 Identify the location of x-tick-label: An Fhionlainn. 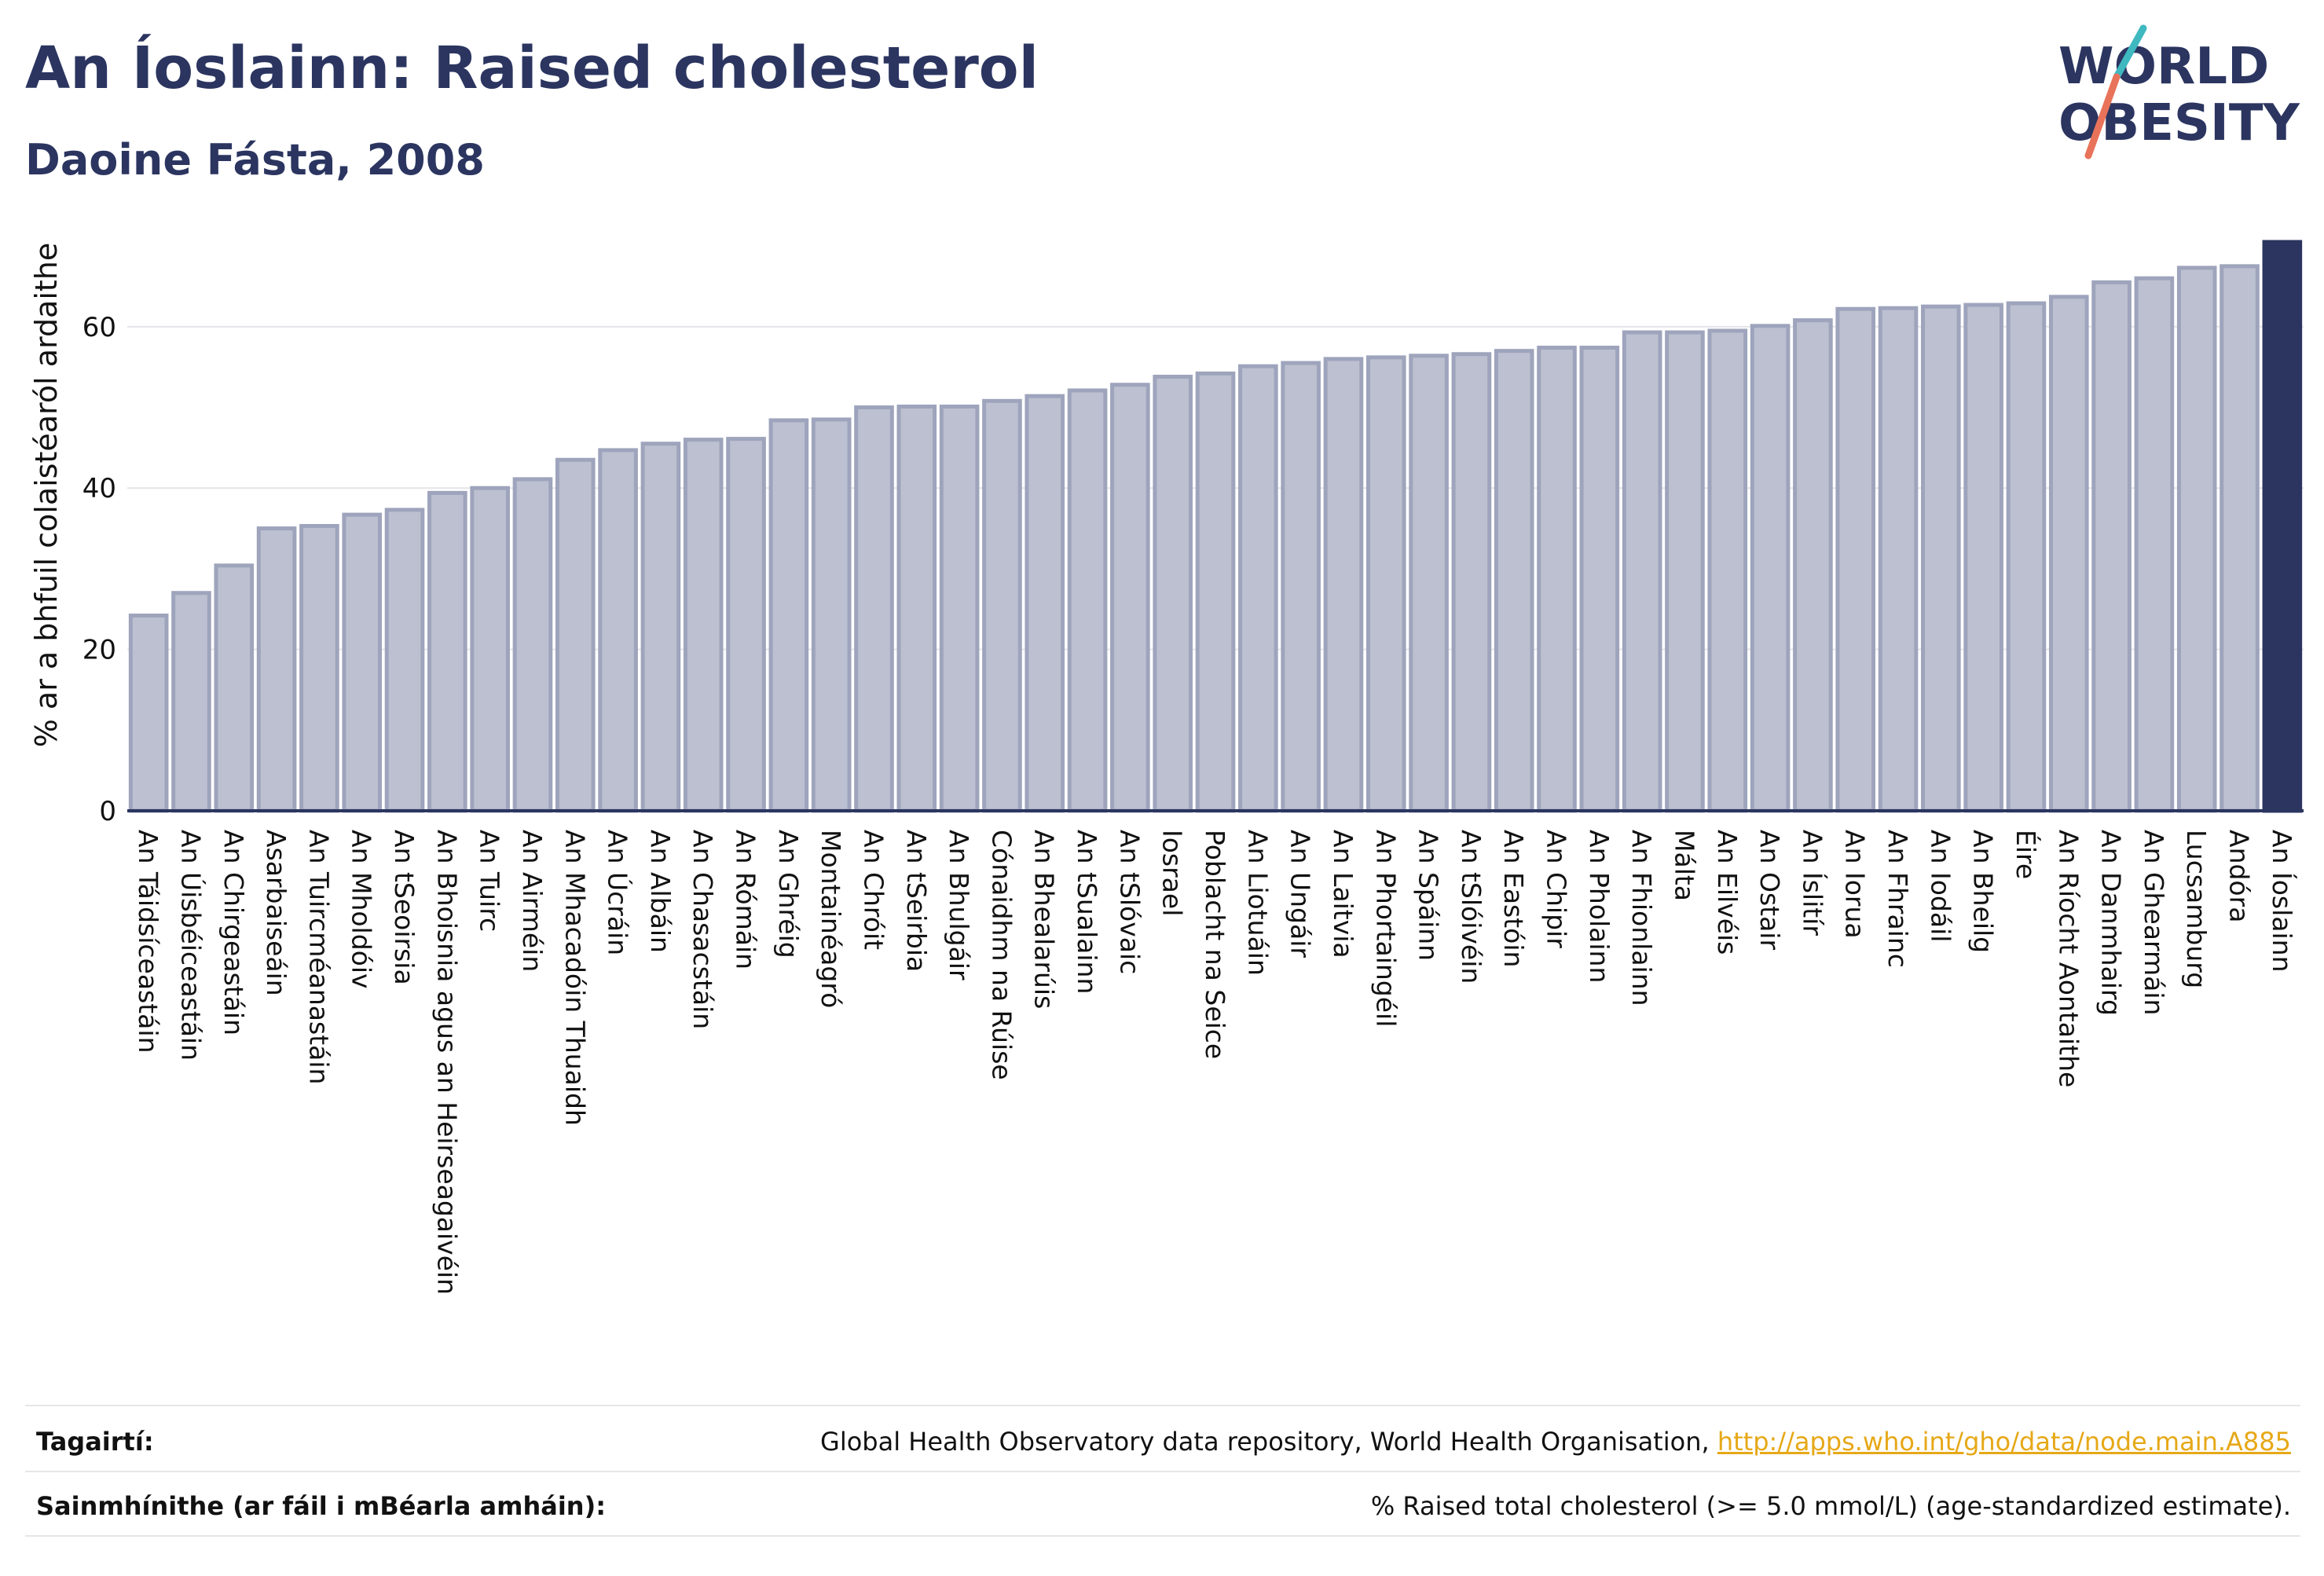
(1641, 918).